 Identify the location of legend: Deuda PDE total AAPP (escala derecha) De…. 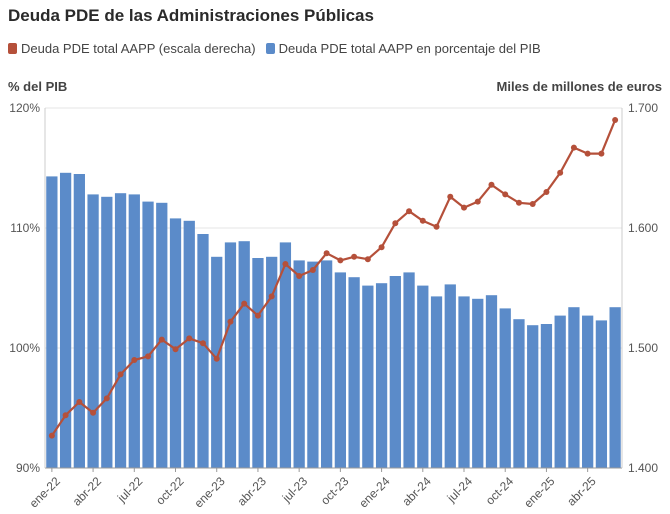
(274, 48).